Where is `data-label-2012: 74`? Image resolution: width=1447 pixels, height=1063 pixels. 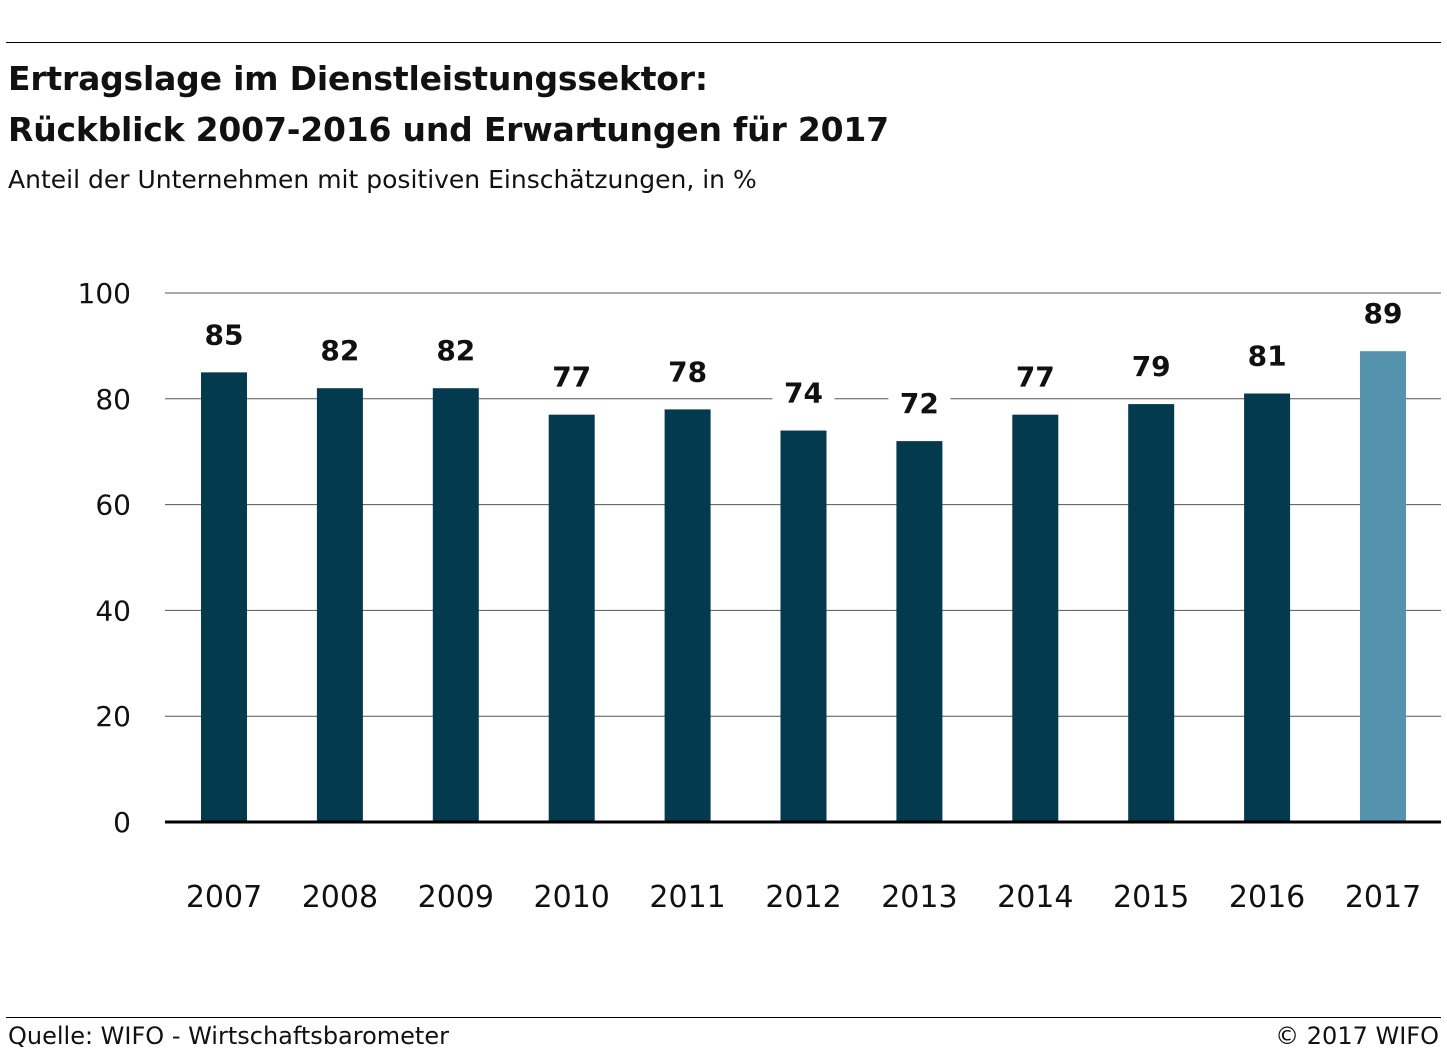 data-label-2012: 74 is located at coordinates (803, 393).